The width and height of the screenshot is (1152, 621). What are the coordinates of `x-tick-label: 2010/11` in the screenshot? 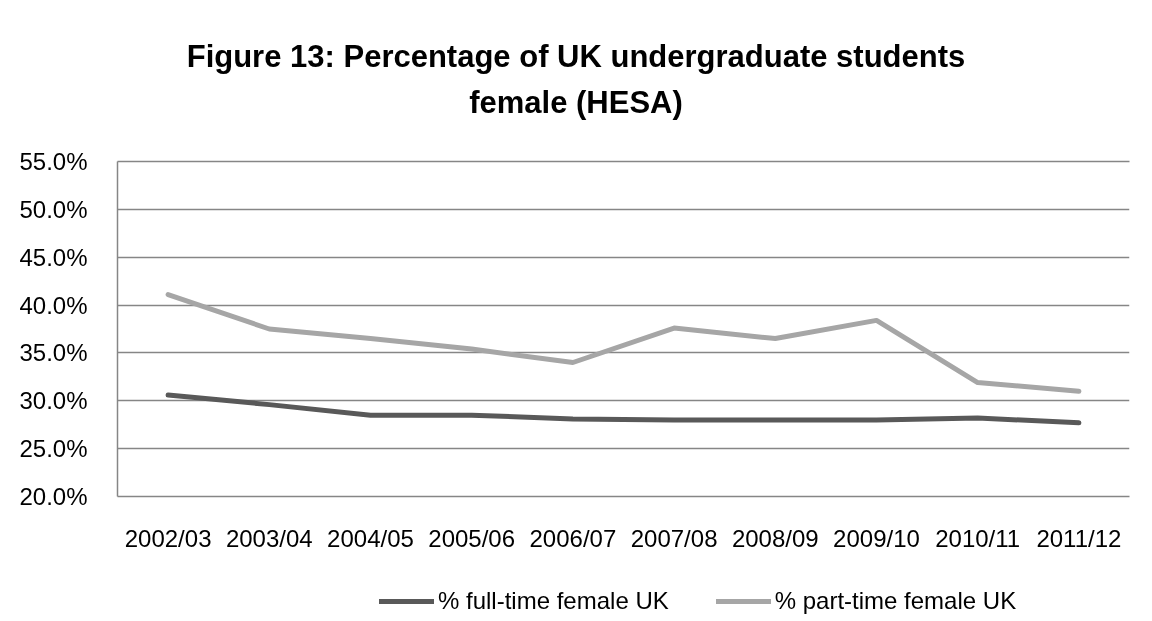 It's located at (978, 538).